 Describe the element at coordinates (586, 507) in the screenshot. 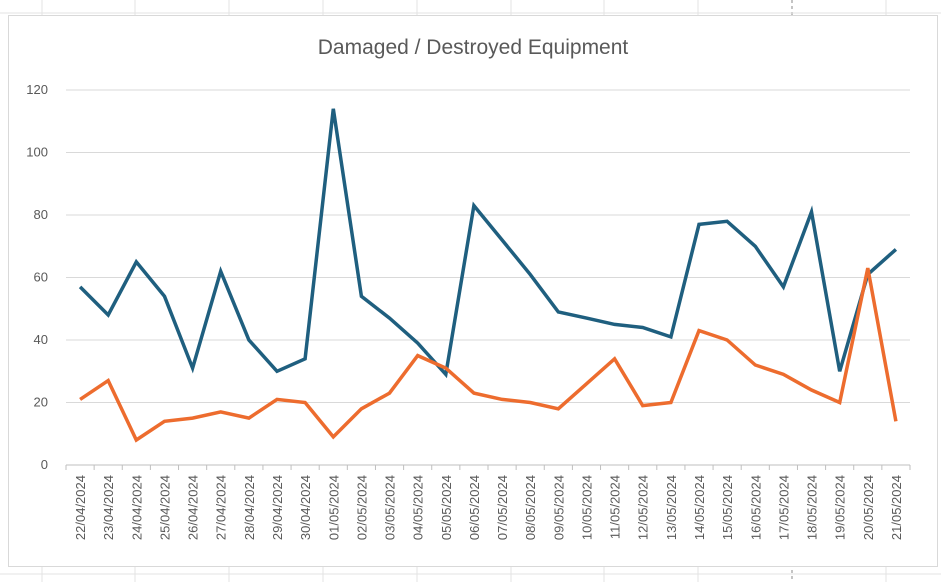

I see `x-tick-label: 10/05/2024` at that location.